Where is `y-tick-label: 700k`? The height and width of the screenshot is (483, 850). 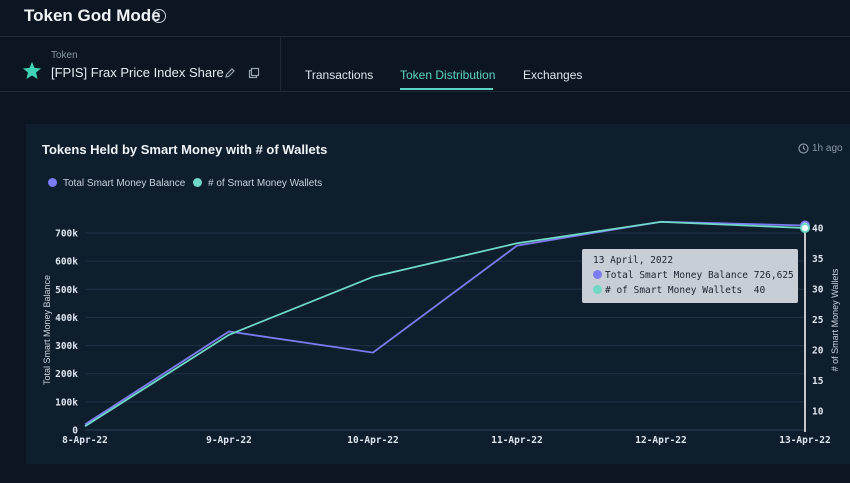 y-tick-label: 700k is located at coordinates (66, 234).